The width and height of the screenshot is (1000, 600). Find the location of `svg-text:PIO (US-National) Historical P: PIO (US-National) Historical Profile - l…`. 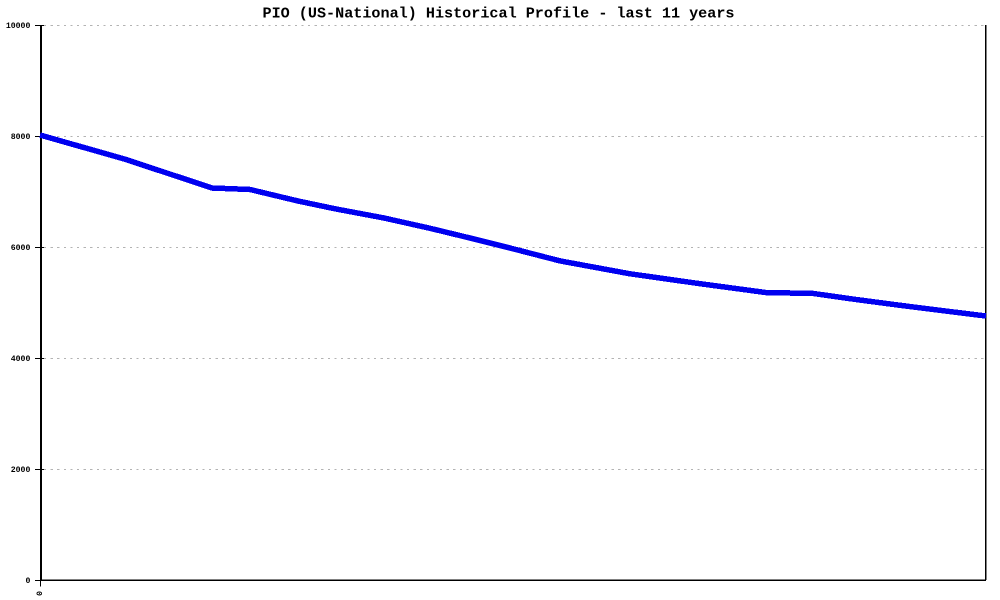

svg-text:PIO (US-National) Historical P: PIO (US-National) Historical Profile - l… is located at coordinates (499, 14).